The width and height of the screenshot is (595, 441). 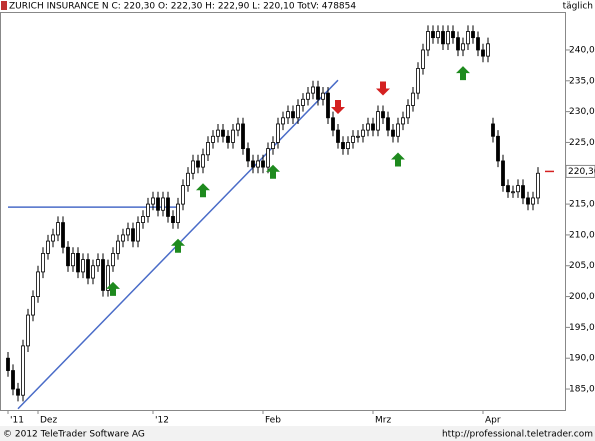 What do you see at coordinates (582, 143) in the screenshot?
I see `y-tick-label: 225,00` at bounding box center [582, 143].